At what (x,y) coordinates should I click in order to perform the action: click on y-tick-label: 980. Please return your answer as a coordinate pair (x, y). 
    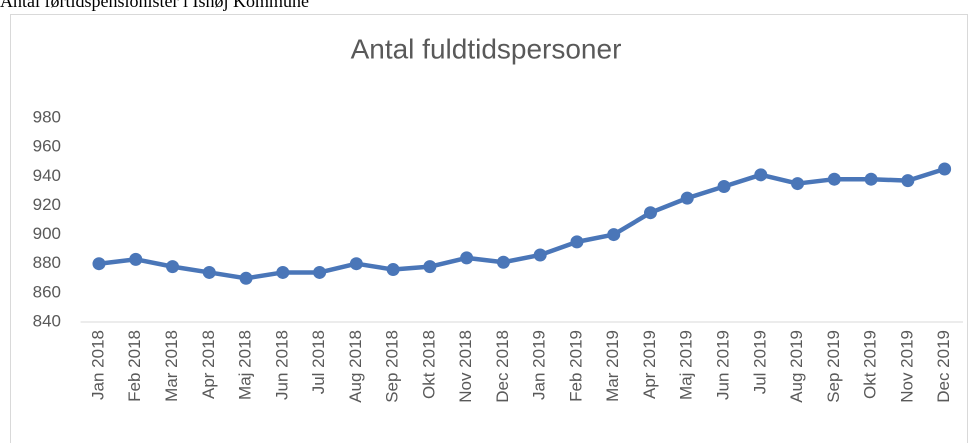
    Looking at the image, I should click on (47, 116).